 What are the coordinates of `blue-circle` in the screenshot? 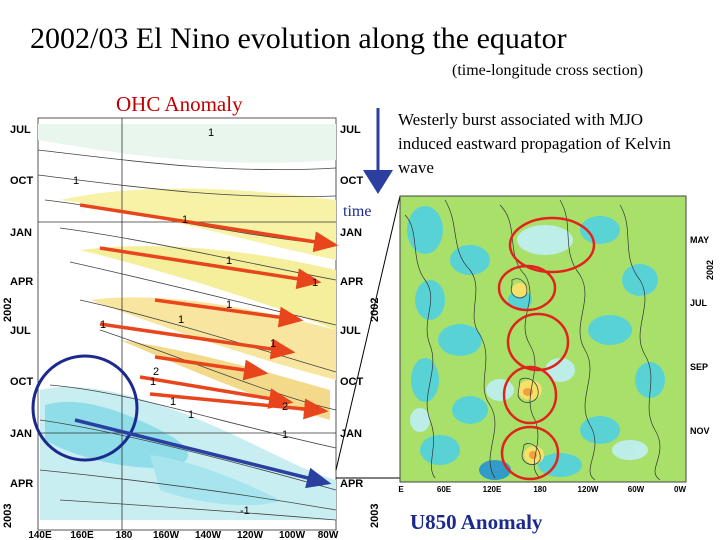 It's located at (85, 408).